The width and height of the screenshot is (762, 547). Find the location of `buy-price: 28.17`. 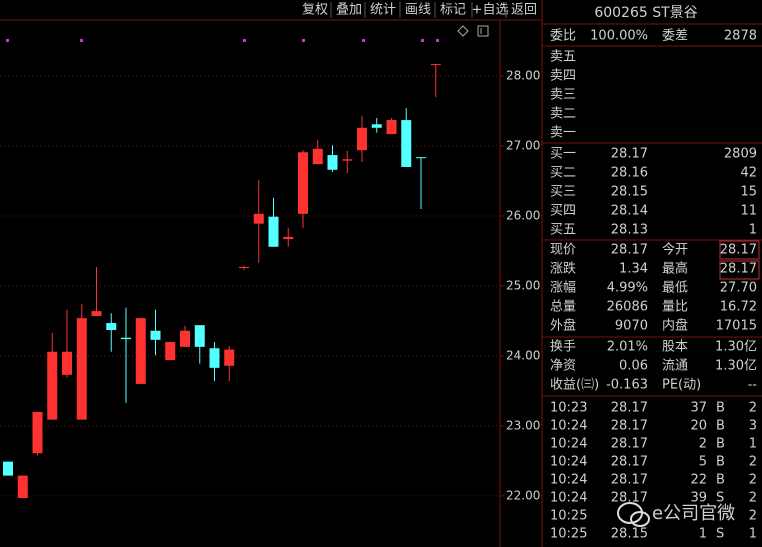

buy-price: 28.17 is located at coordinates (629, 154).